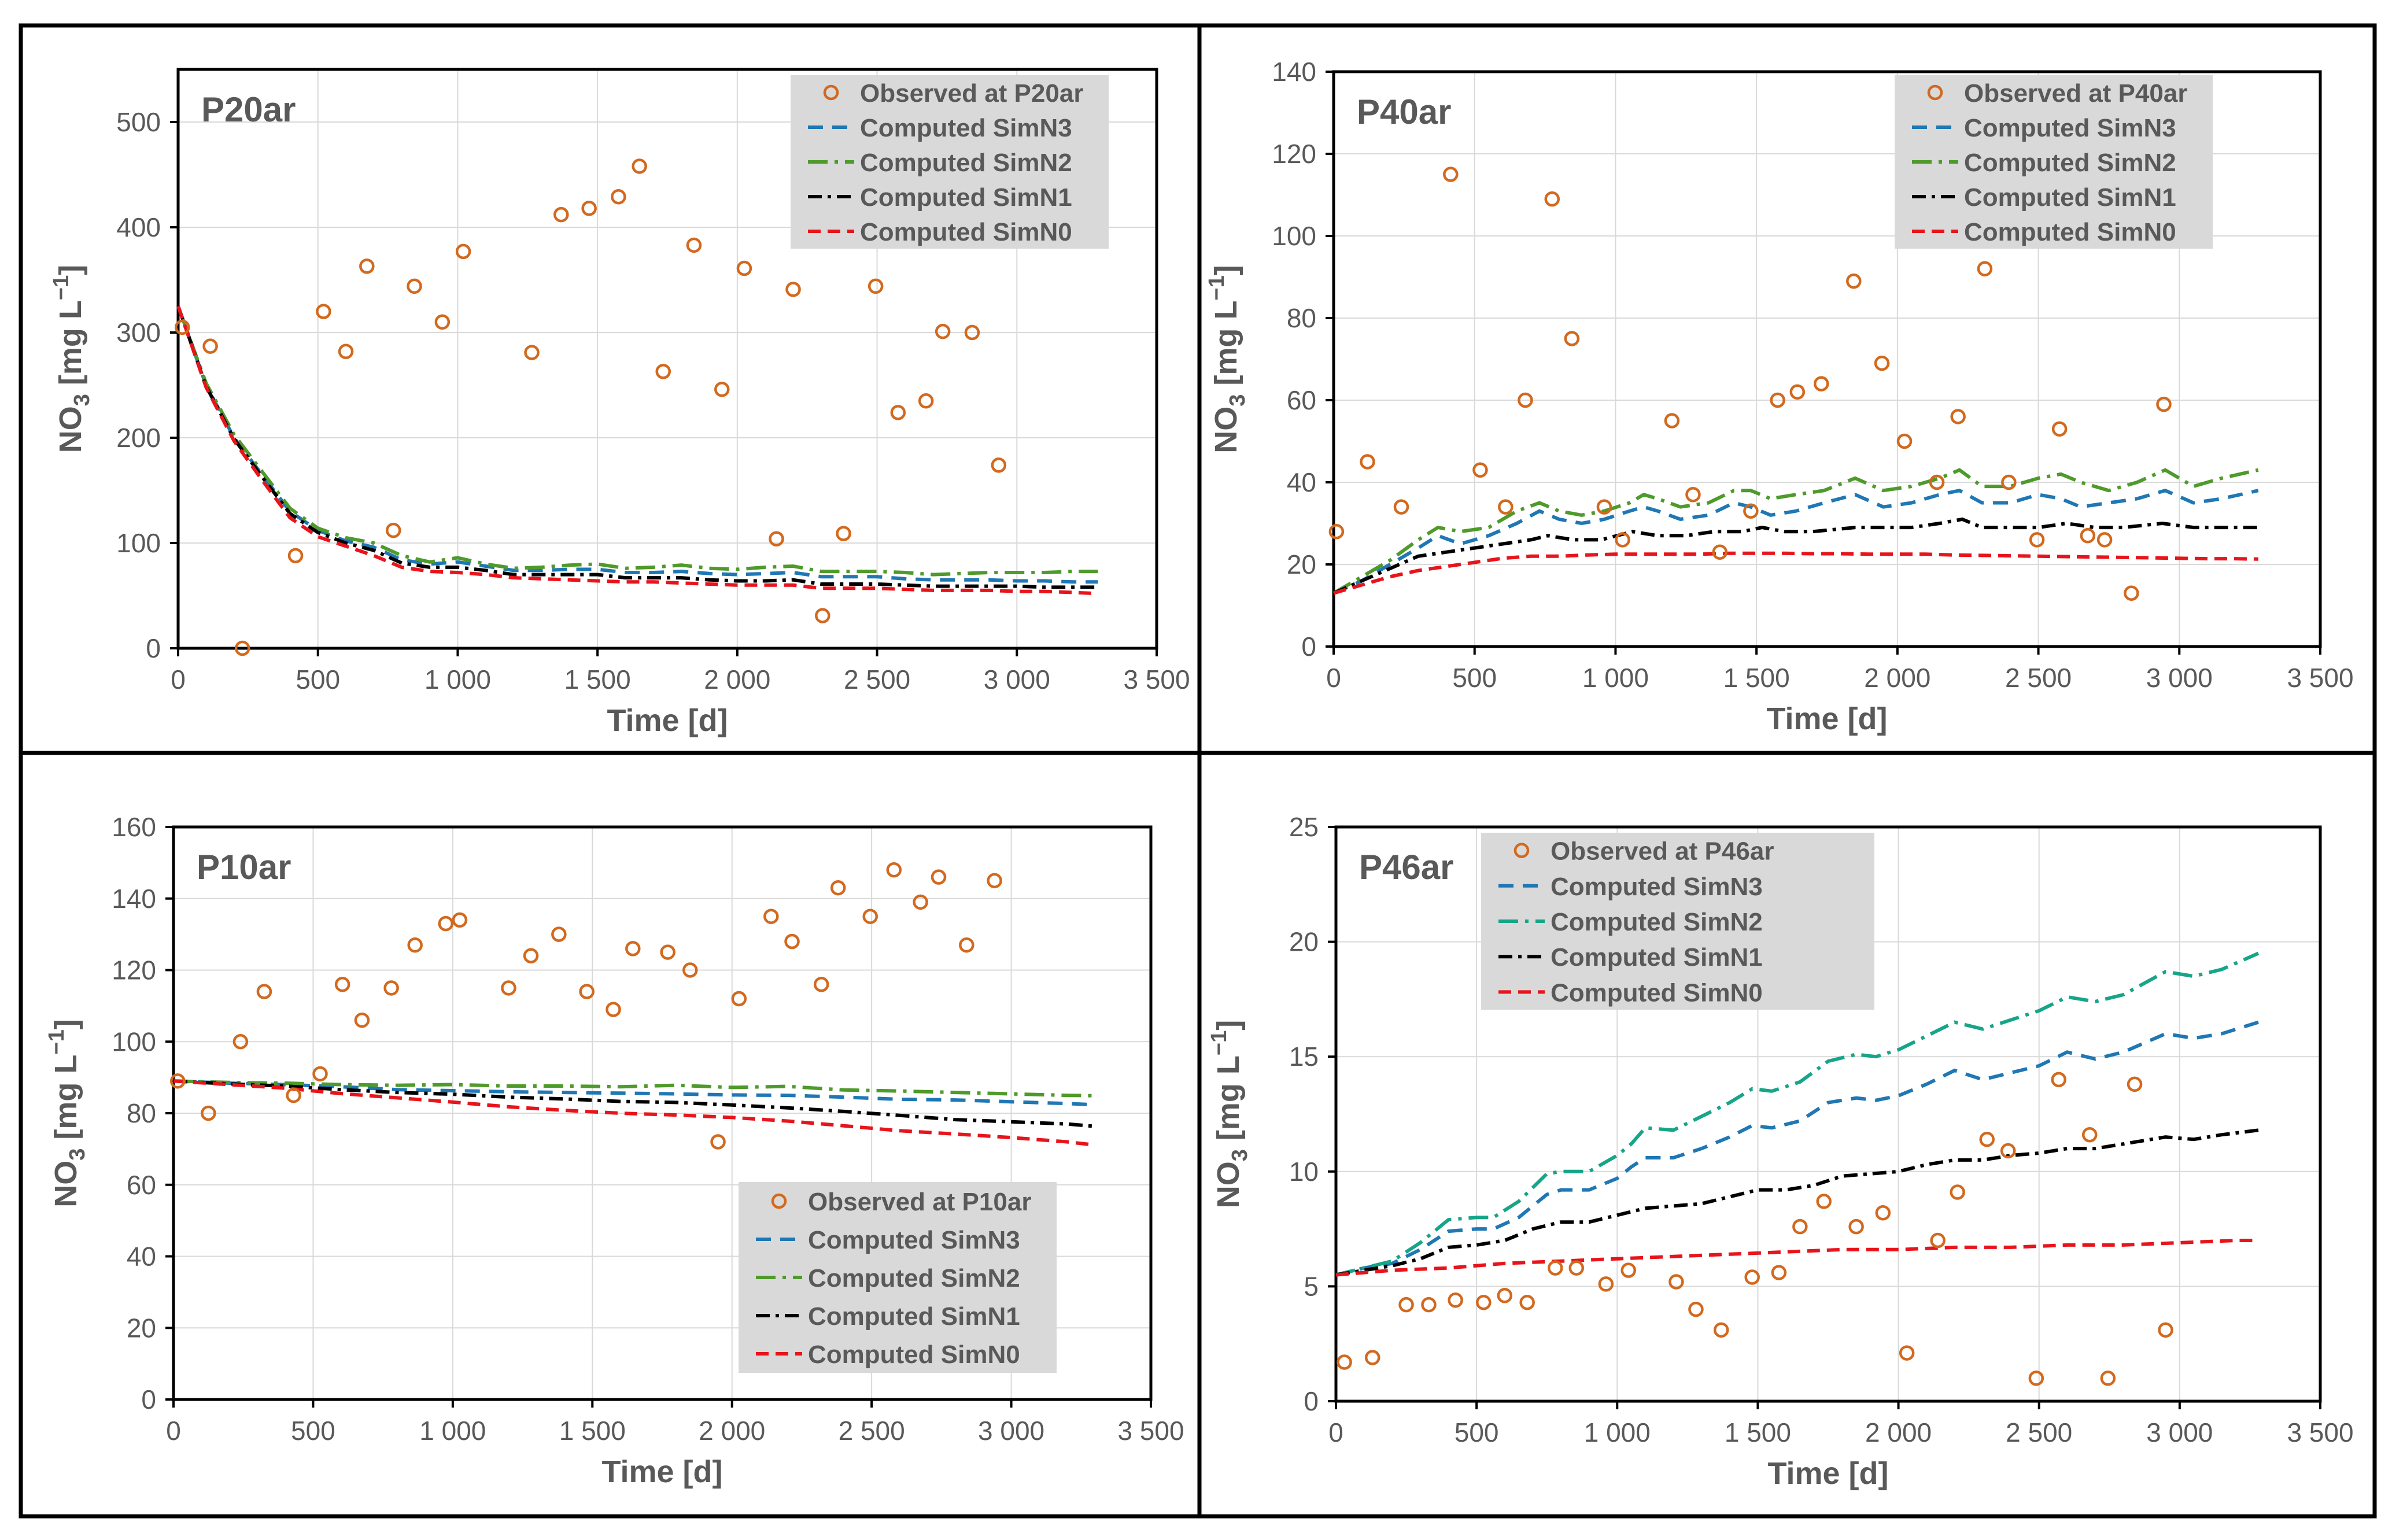  What do you see at coordinates (2070, 232) in the screenshot?
I see `legend-entry: Computed SimN0` at bounding box center [2070, 232].